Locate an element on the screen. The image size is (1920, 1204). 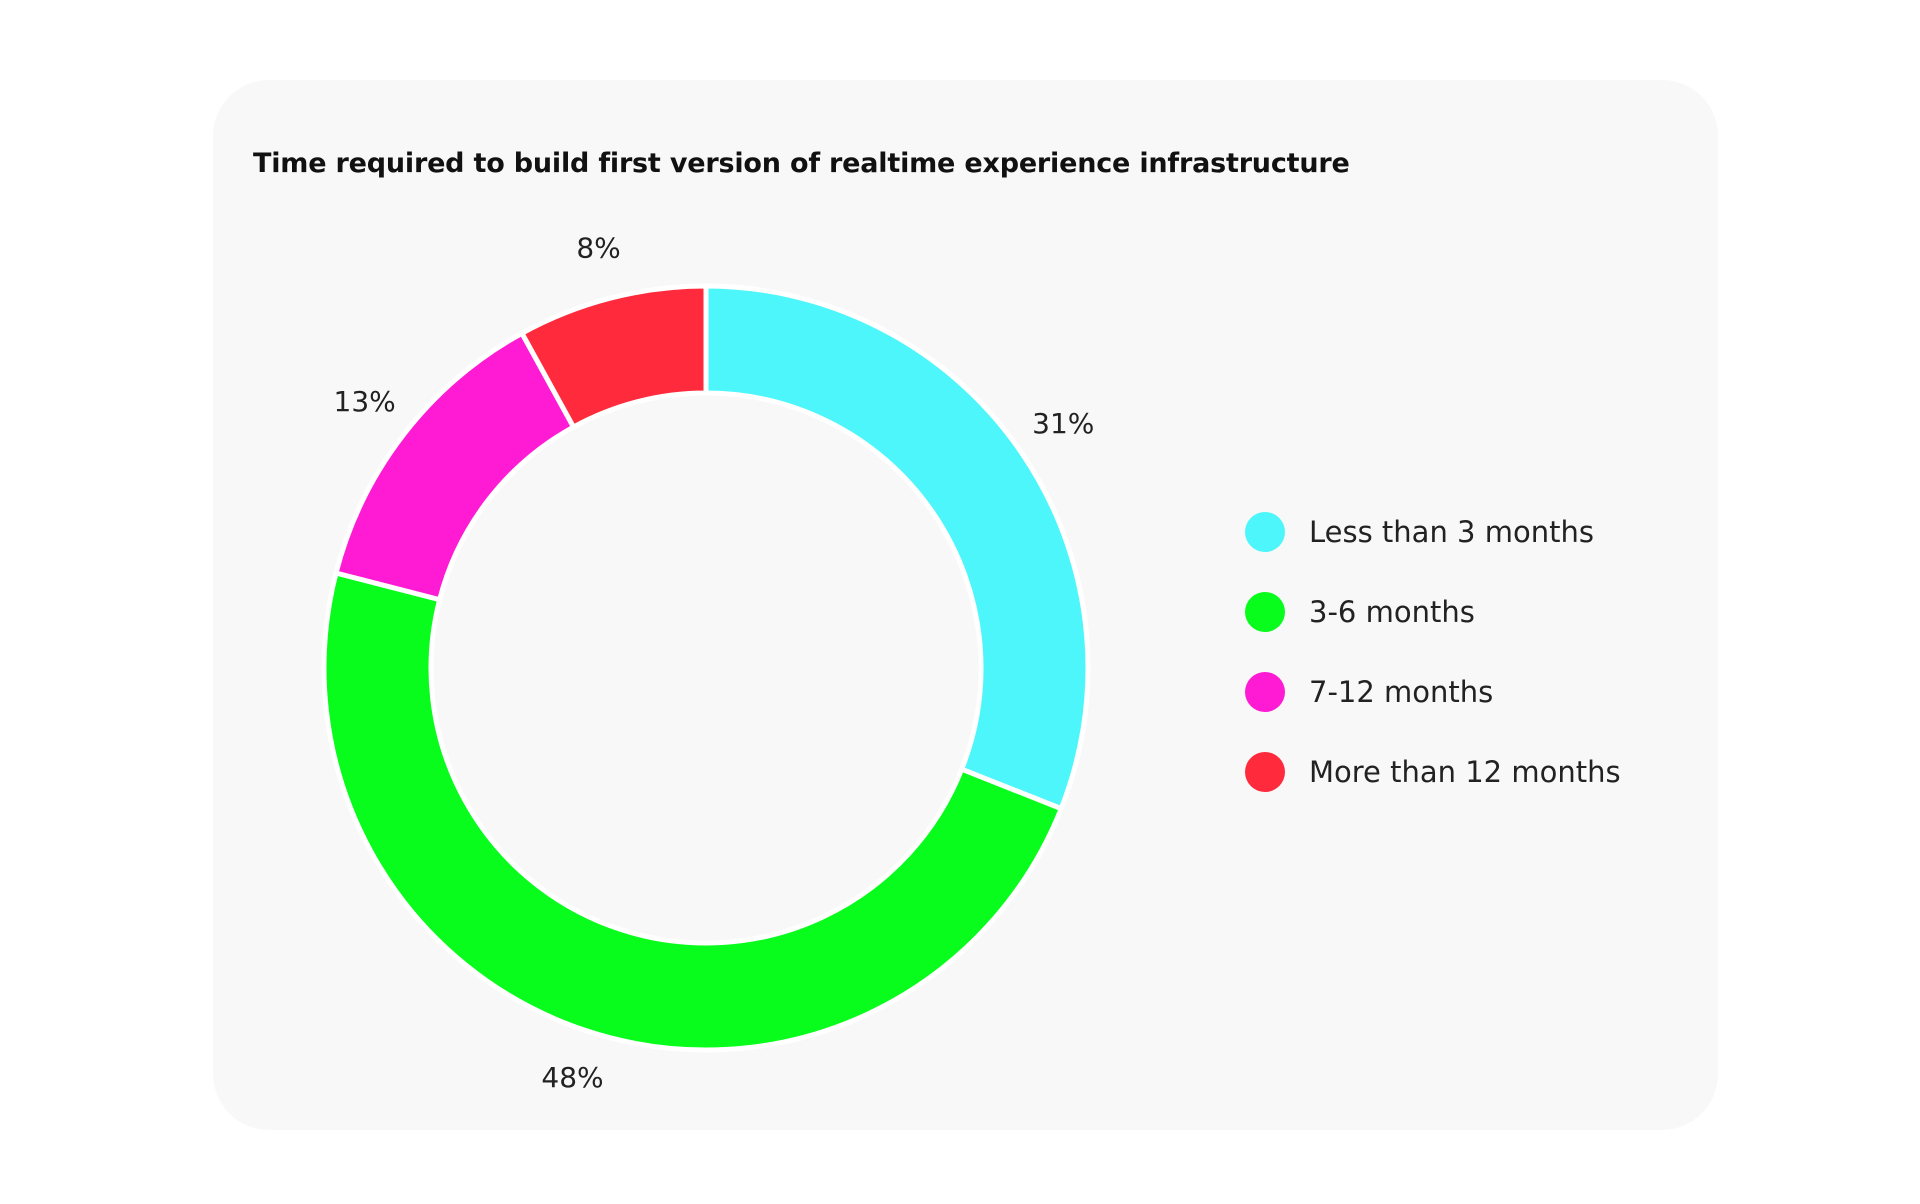
legend-label: 7-12 months is located at coordinates (1401, 692).